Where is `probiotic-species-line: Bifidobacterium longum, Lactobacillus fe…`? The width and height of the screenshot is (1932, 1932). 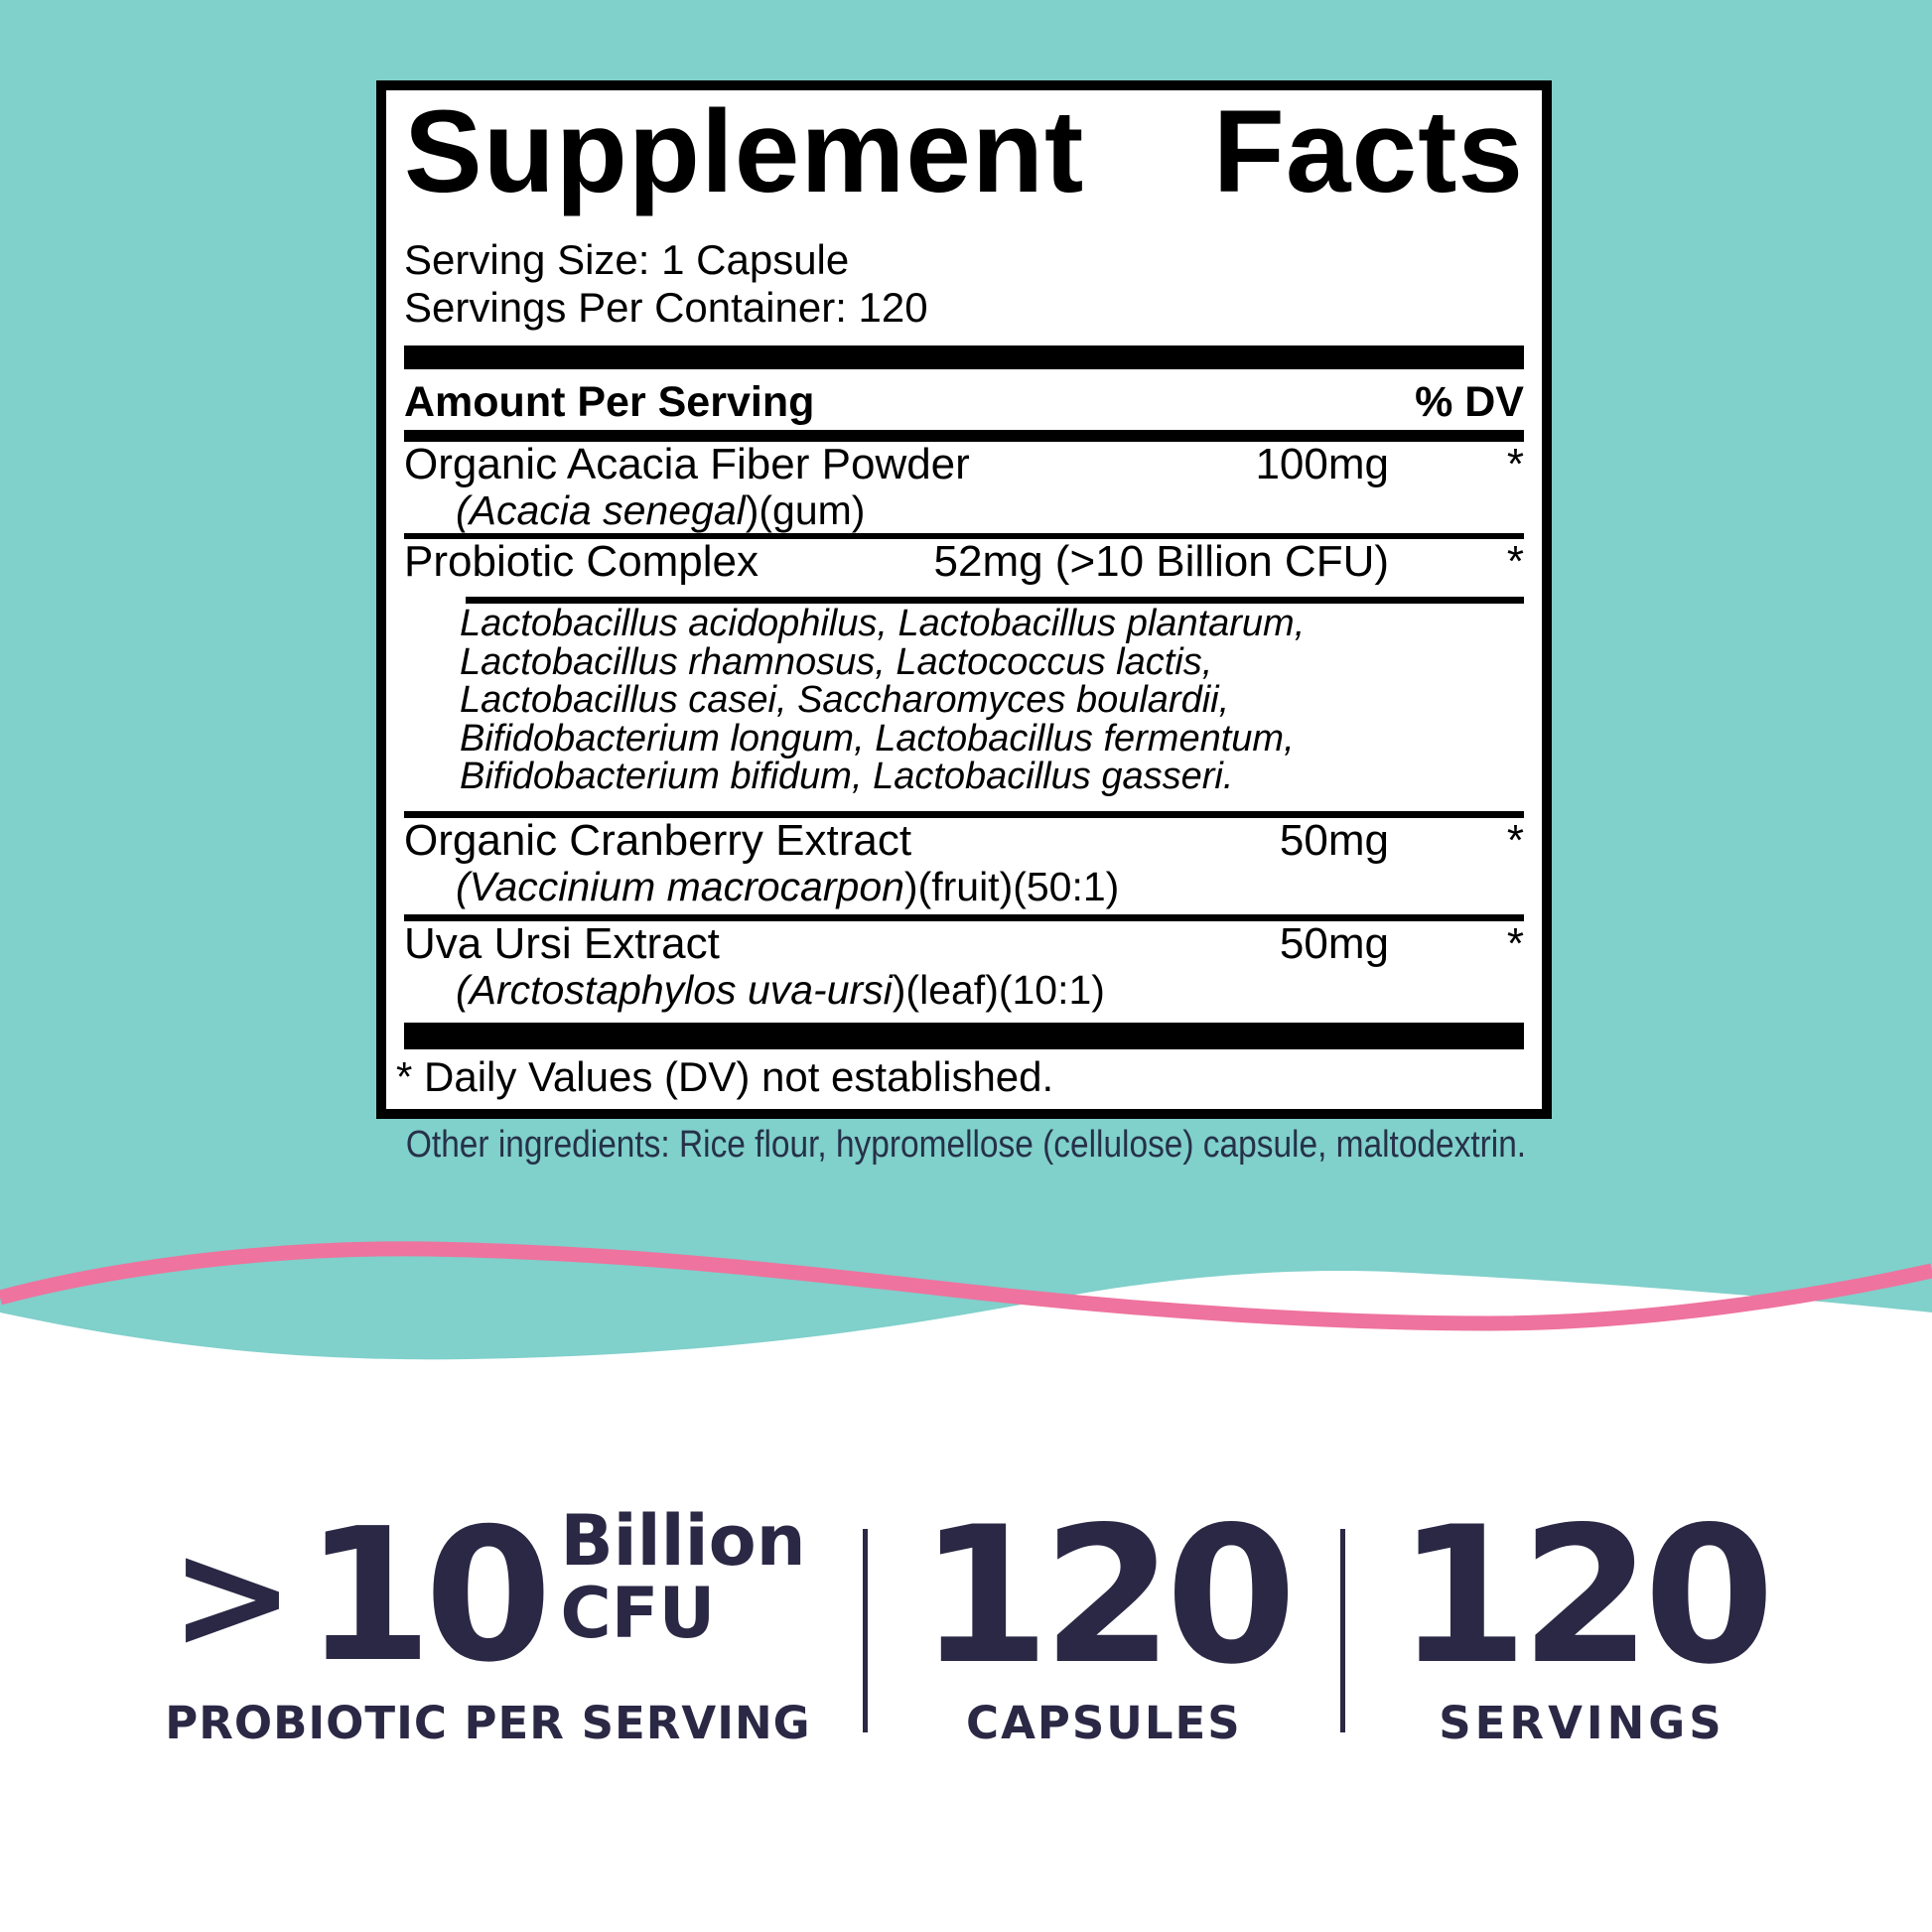
probiotic-species-line: Bifidobacterium longum, Lactobacillus fe… is located at coordinates (878, 738).